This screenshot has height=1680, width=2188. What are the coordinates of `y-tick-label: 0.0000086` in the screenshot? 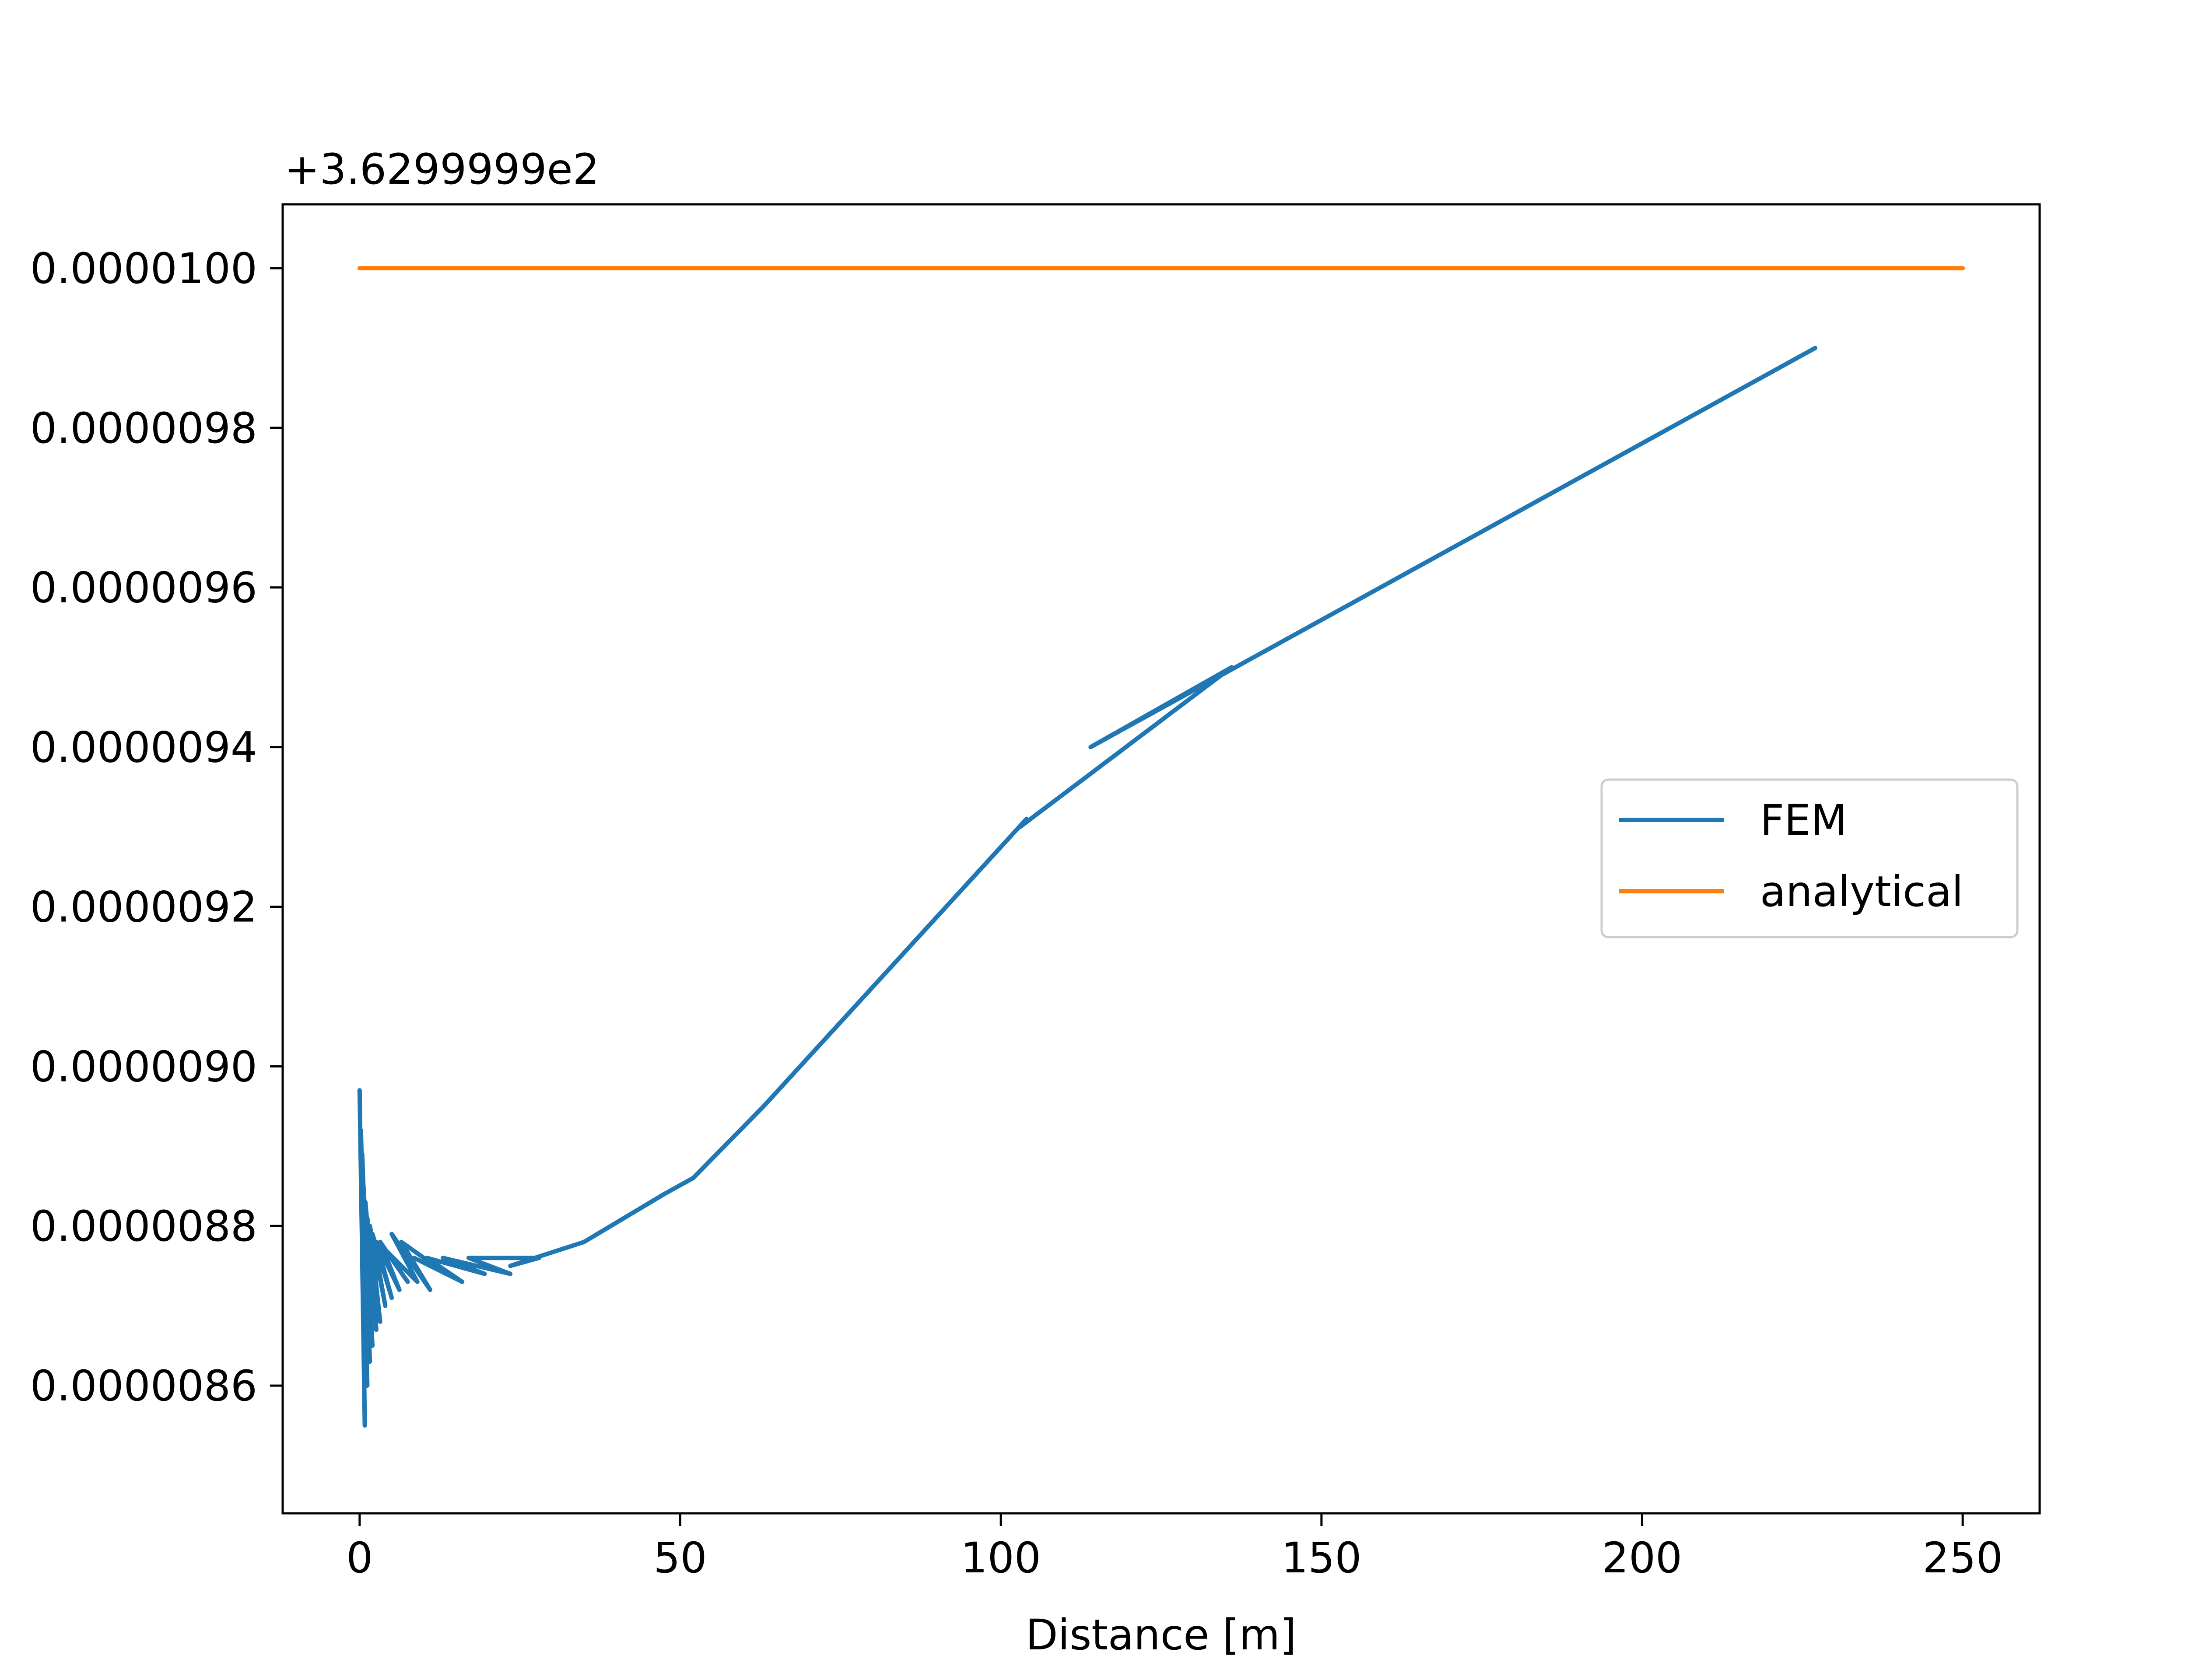 It's located at (143, 1386).